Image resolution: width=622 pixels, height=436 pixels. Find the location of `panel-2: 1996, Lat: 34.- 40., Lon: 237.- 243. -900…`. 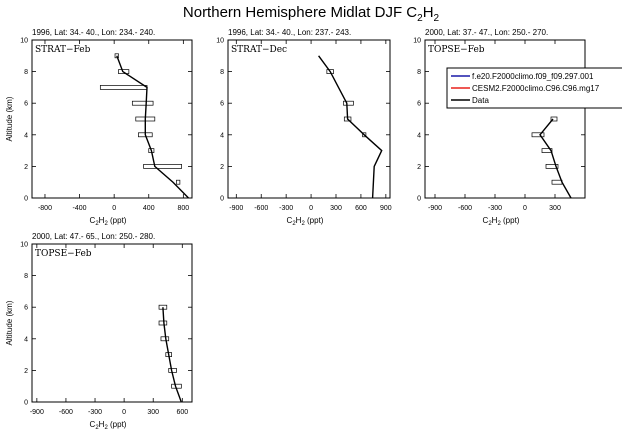

panel-2: 1996, Lat: 34.- 40., Lon: 237.- 243. -900… is located at coordinates (304, 127).